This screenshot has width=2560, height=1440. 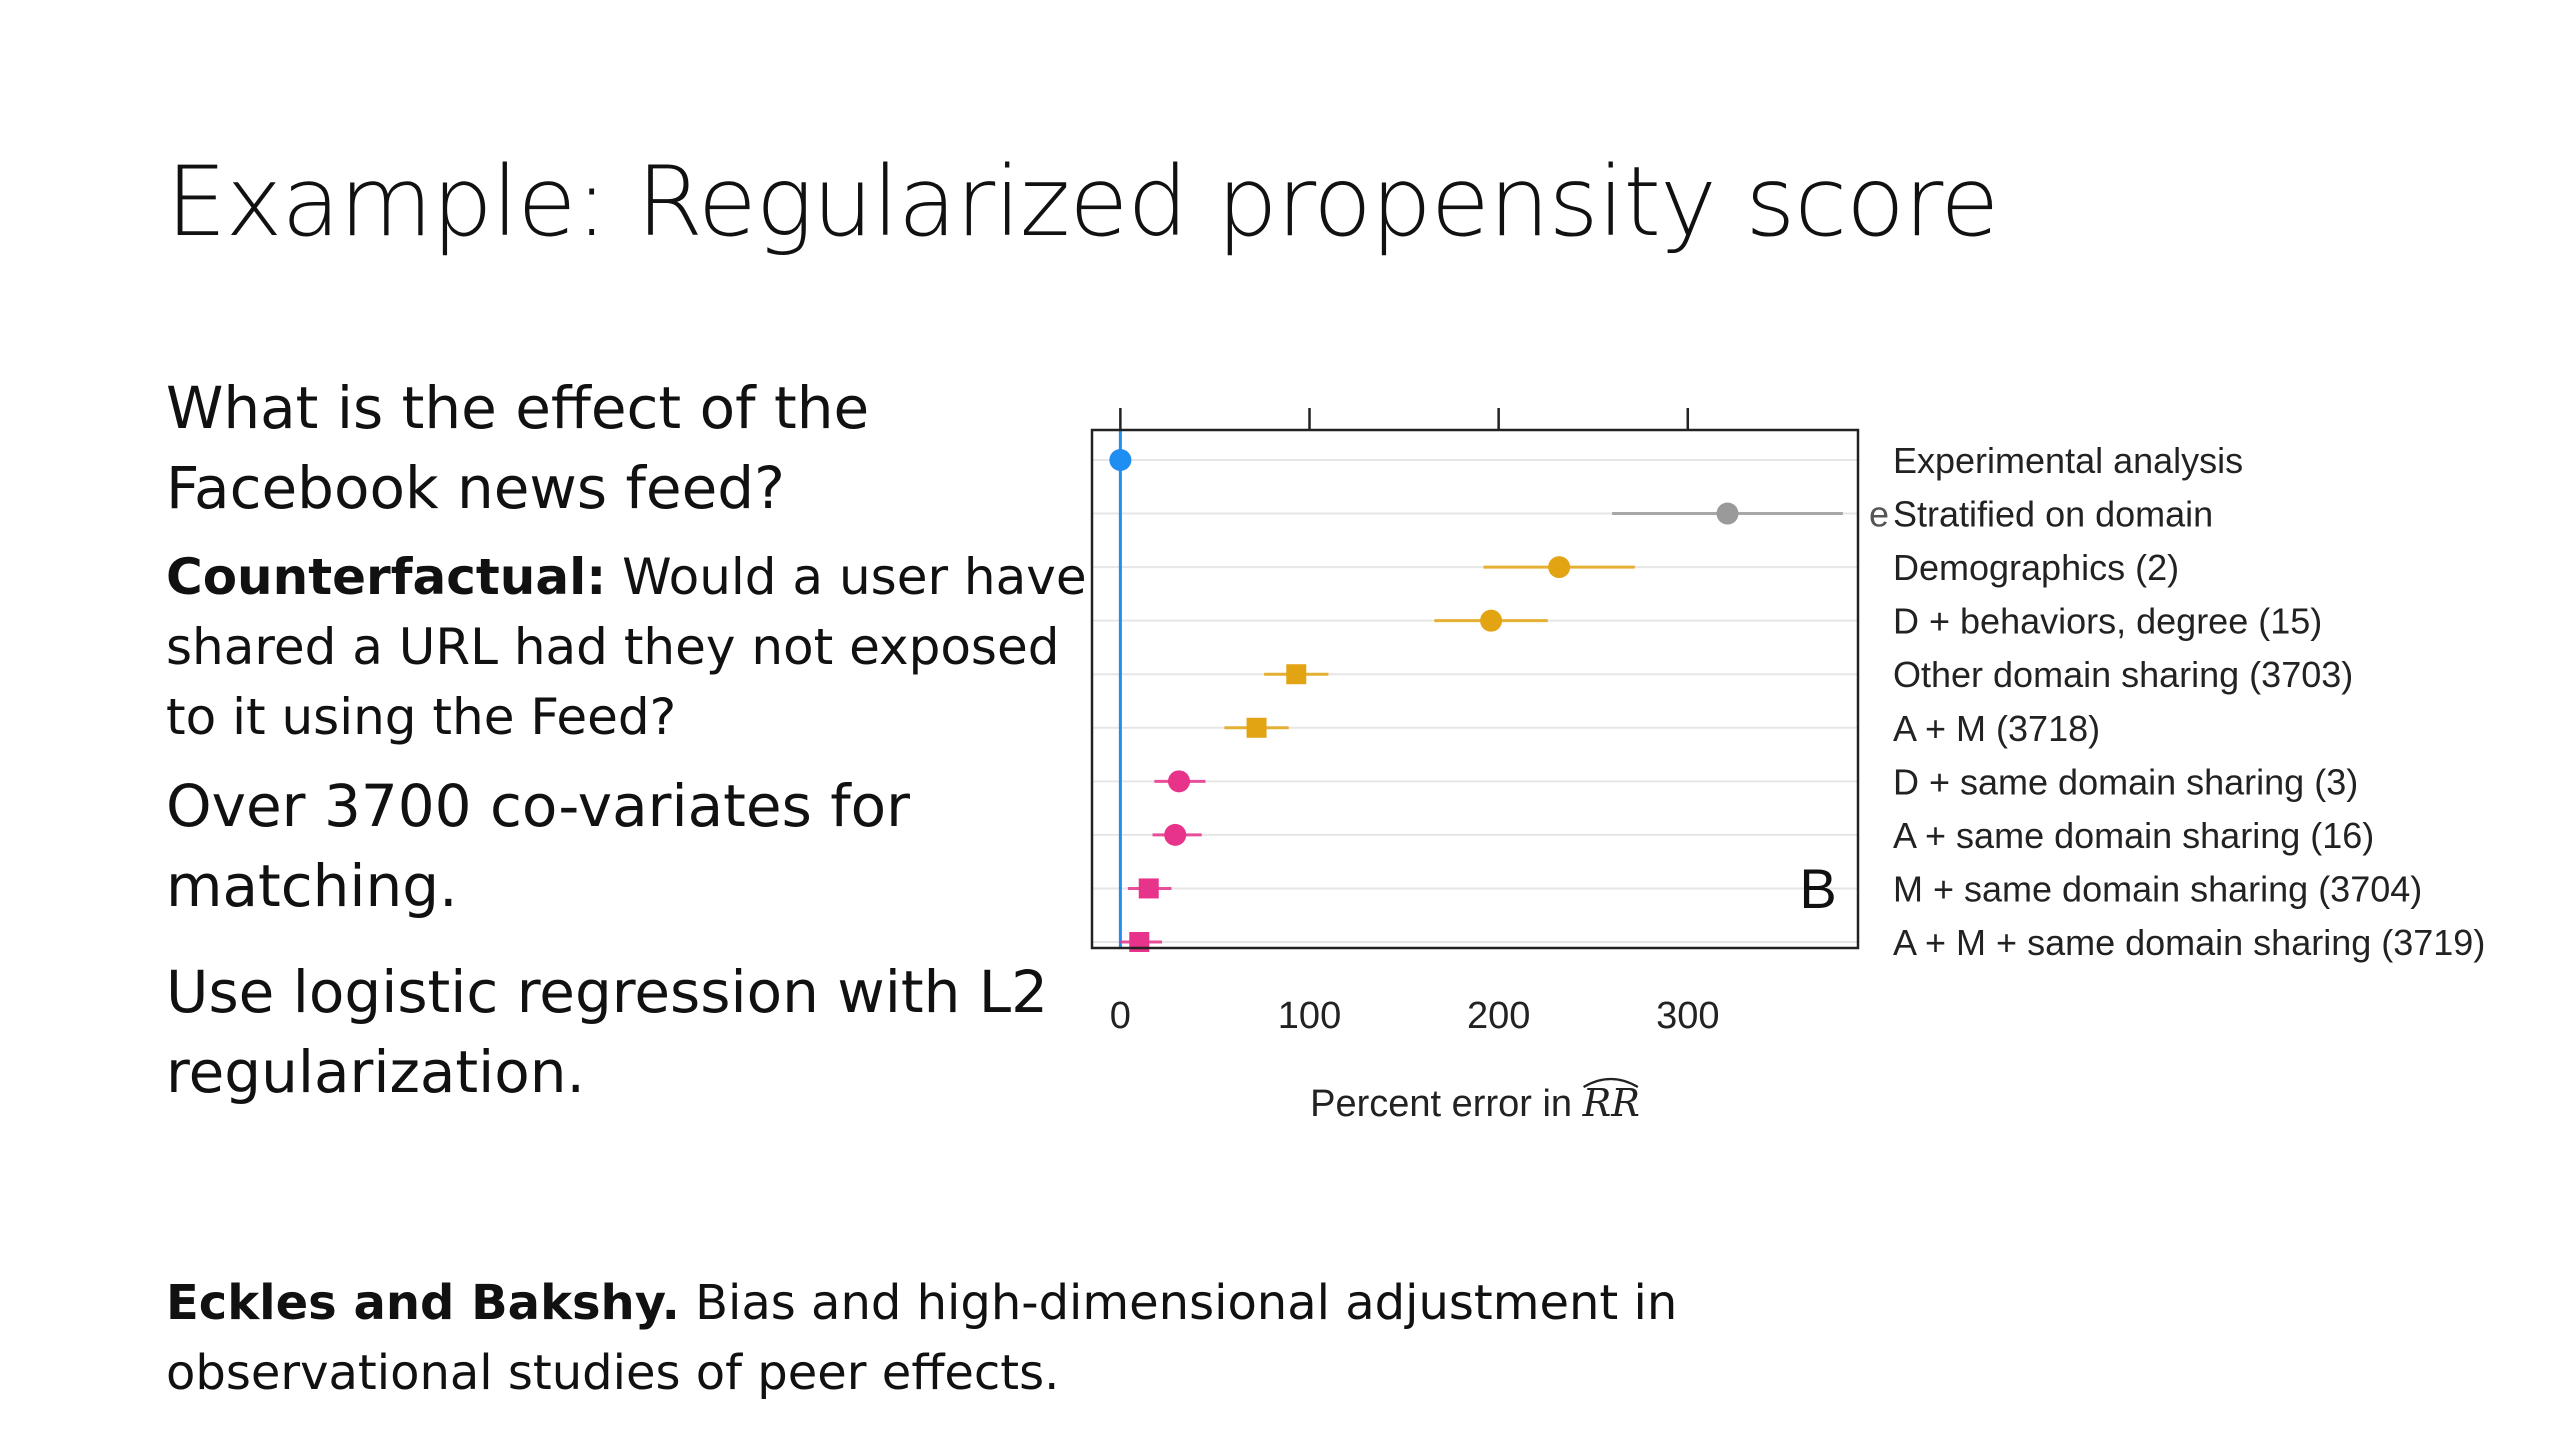 What do you see at coordinates (1446, 1104) in the screenshot?
I see `x-axis-label-text: Percent error in` at bounding box center [1446, 1104].